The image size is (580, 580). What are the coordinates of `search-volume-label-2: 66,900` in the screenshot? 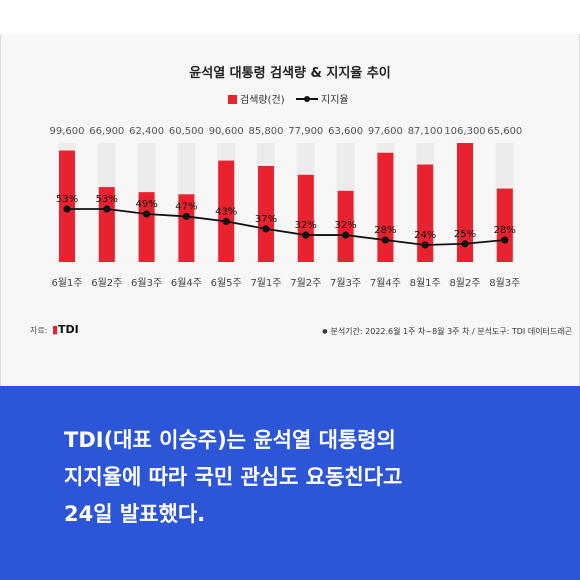 It's located at (106, 131).